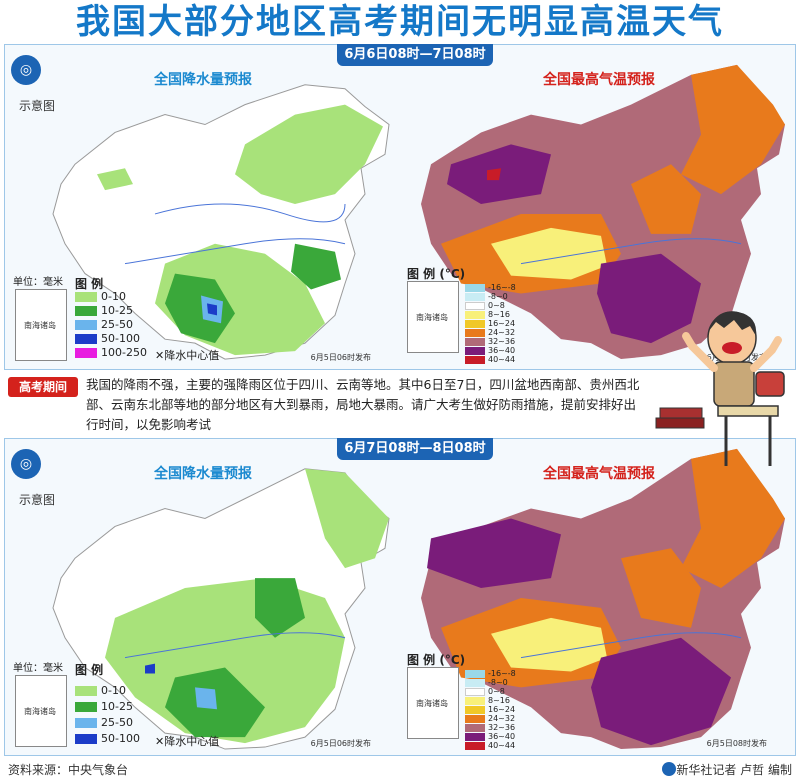  Describe the element at coordinates (104, 325) in the screenshot. I see `rain-legend-row: 25-50` at that location.